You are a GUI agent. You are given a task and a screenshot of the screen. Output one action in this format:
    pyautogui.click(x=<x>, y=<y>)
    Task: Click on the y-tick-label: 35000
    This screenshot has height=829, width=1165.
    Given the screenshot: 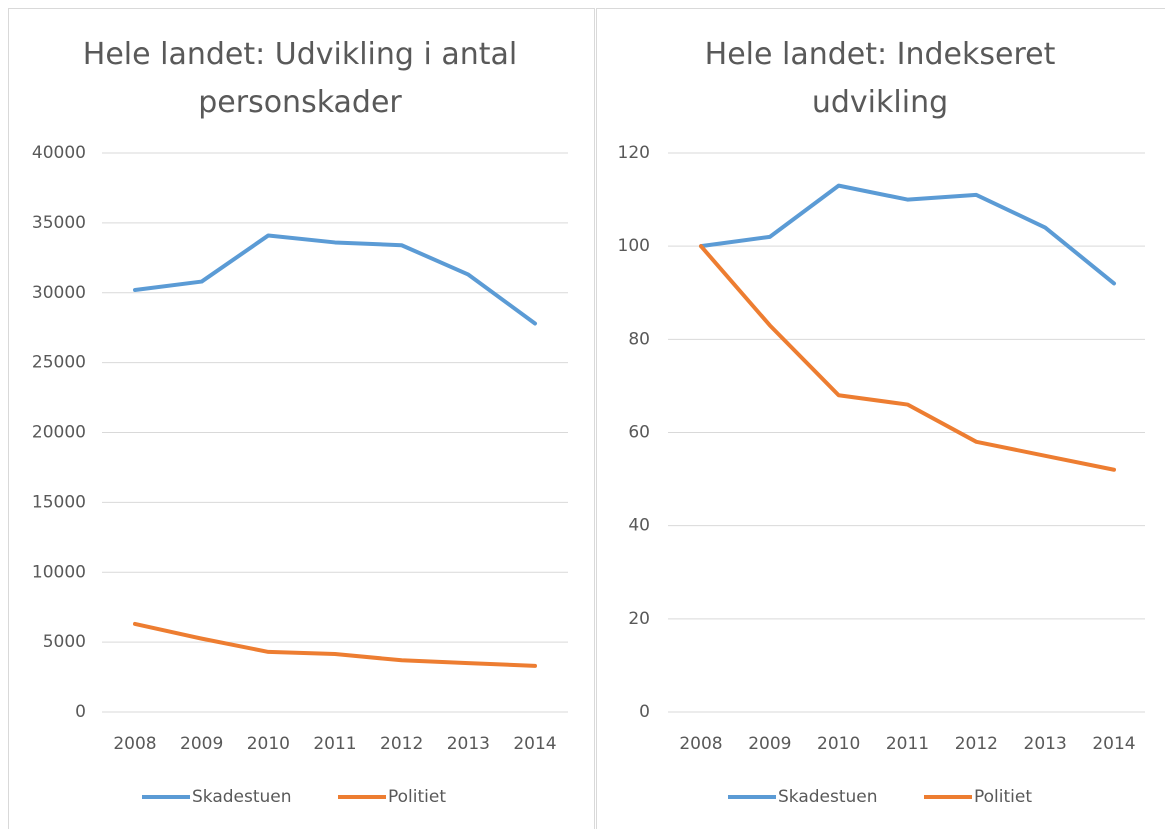 What is the action you would take?
    pyautogui.click(x=59, y=223)
    